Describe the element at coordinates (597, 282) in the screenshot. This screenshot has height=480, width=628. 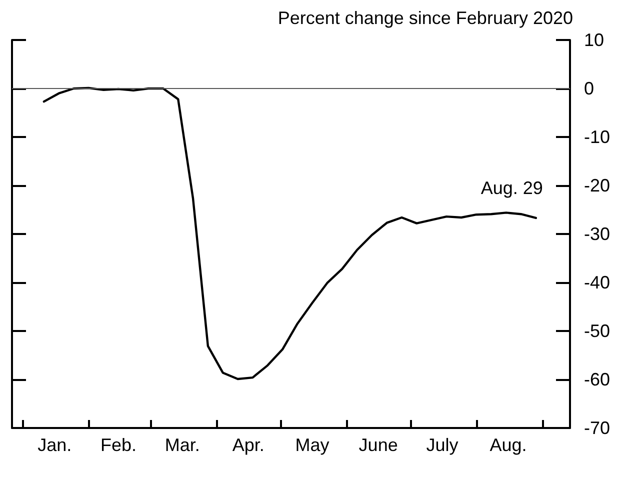
I see `y-tick-label: -40` at that location.